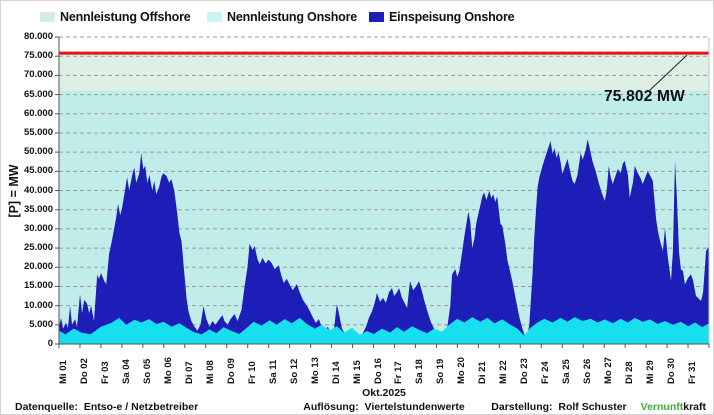  I want to click on x-tick-label: Mo 27, so click(609, 370).